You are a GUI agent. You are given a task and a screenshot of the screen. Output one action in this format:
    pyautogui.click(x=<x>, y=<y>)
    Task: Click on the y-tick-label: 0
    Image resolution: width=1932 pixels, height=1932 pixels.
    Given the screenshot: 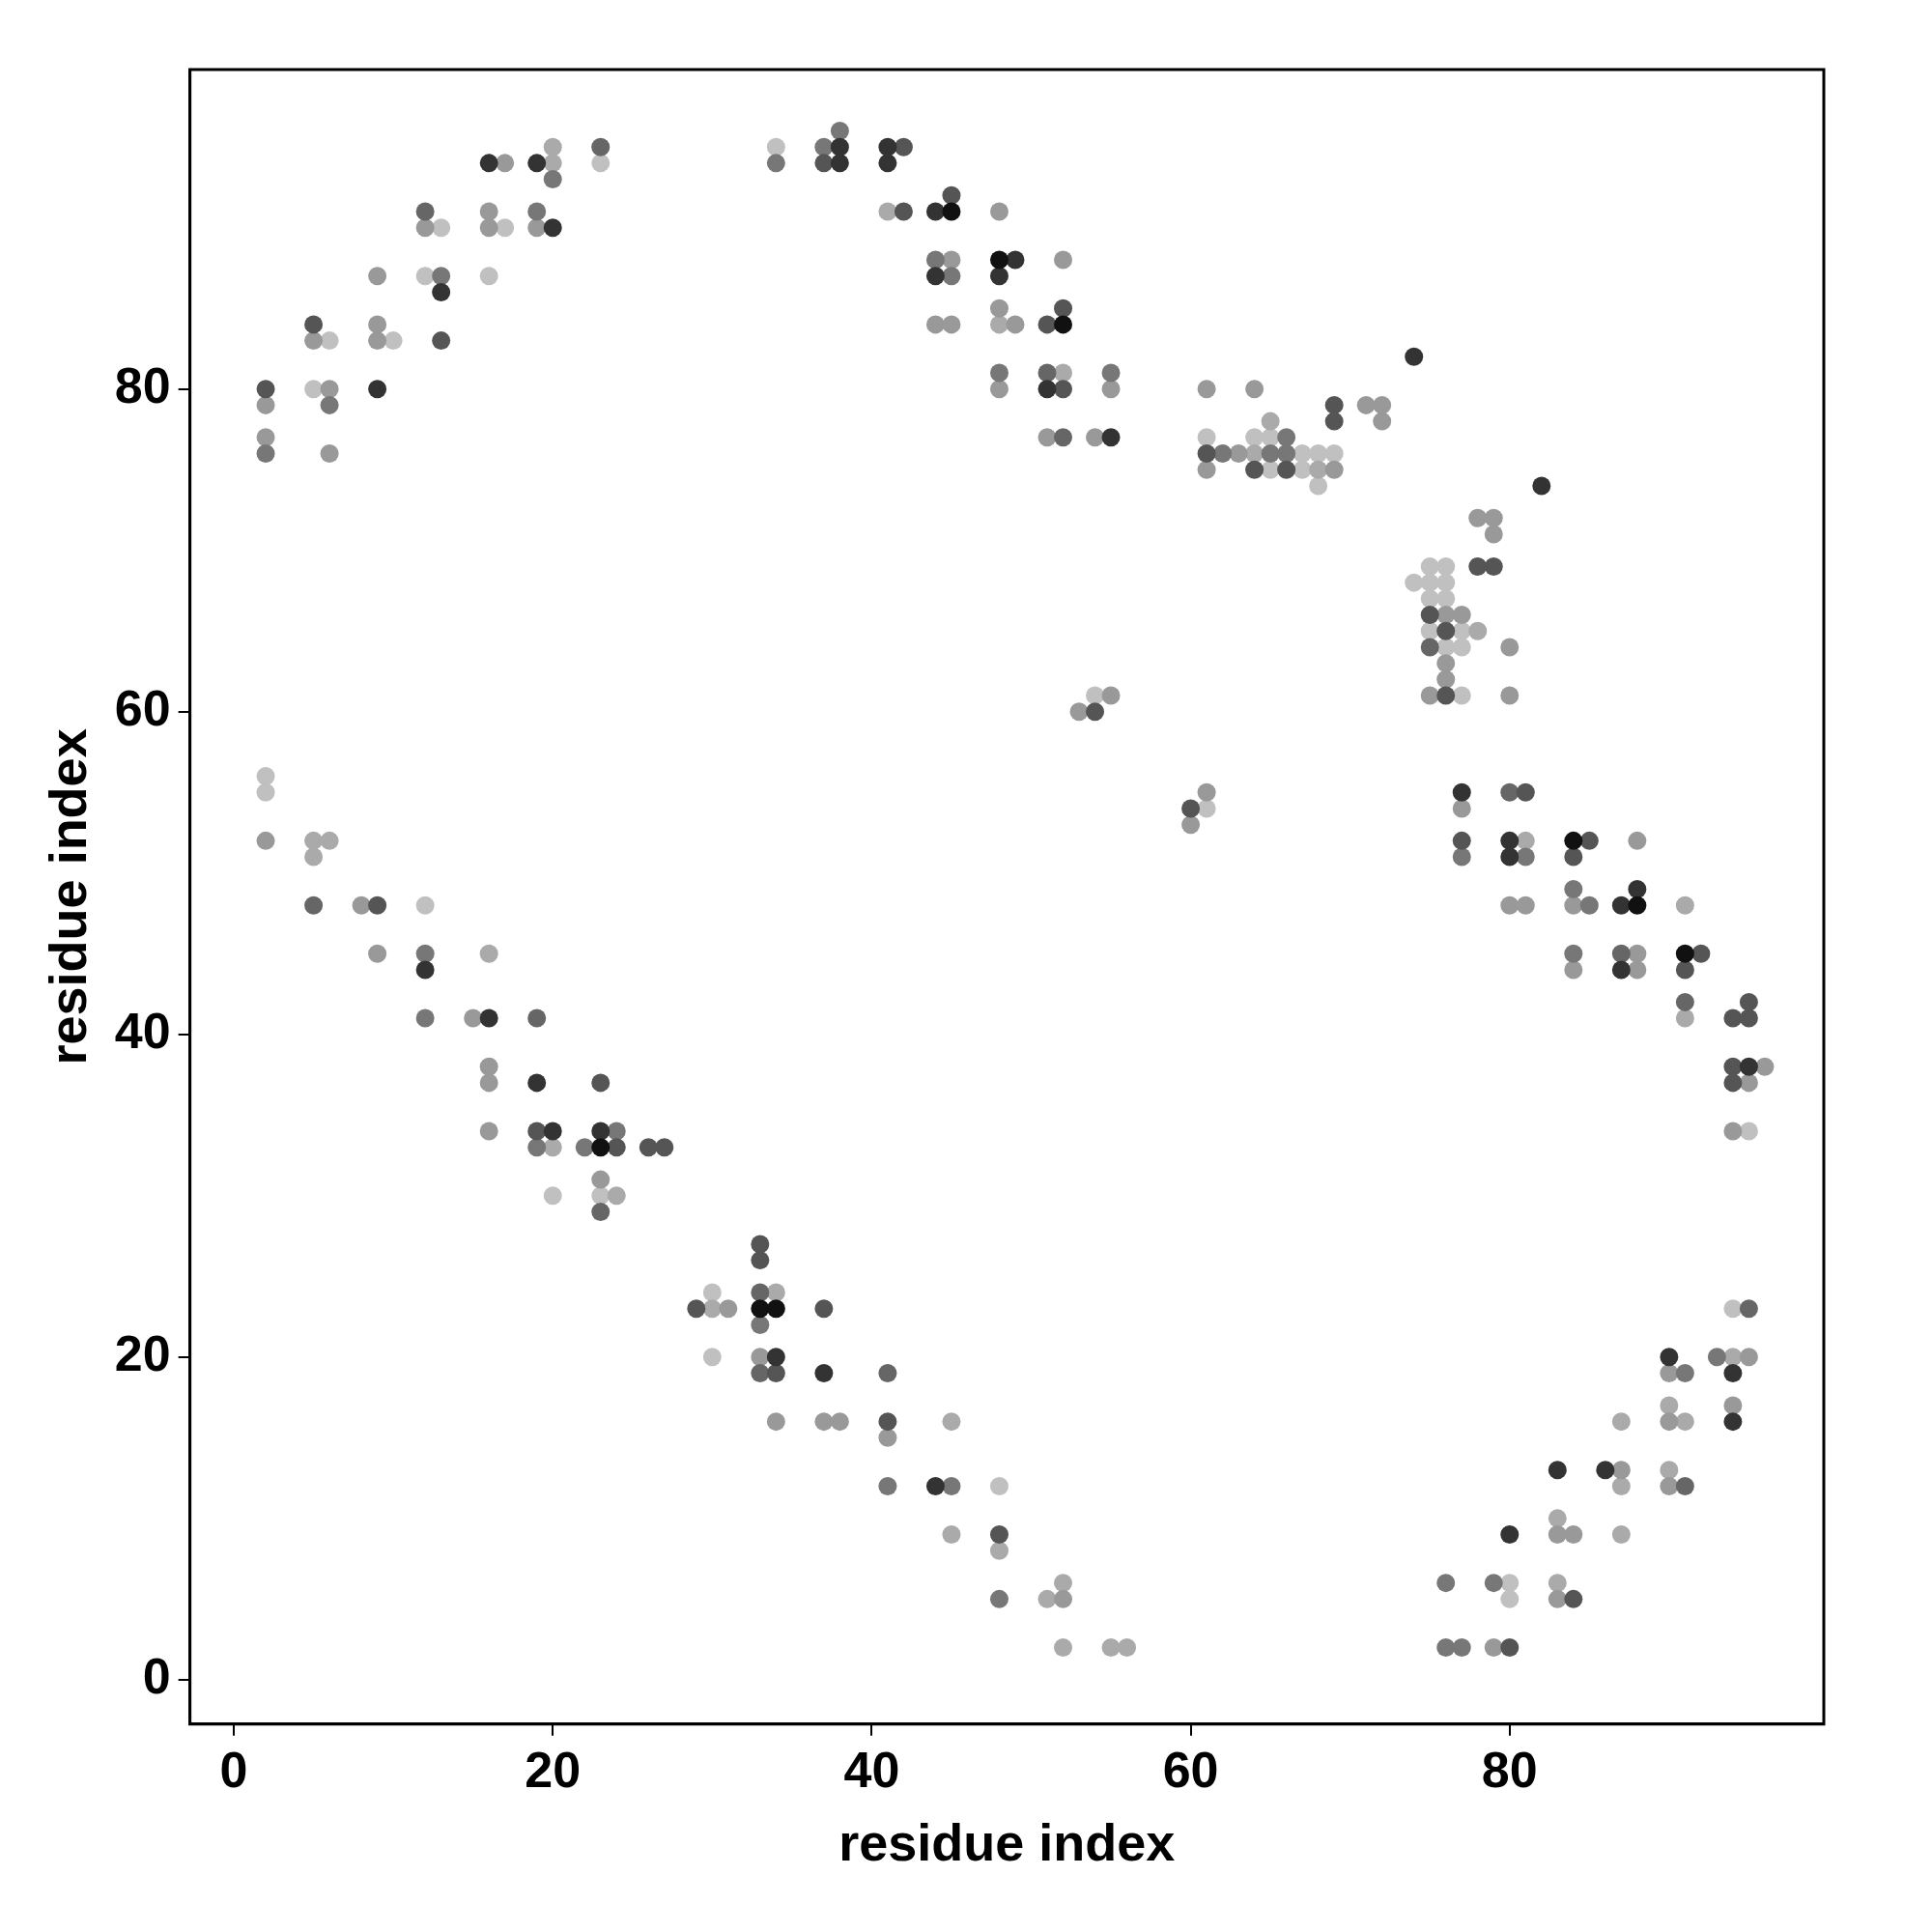 What is the action you would take?
    pyautogui.click(x=156, y=1676)
    